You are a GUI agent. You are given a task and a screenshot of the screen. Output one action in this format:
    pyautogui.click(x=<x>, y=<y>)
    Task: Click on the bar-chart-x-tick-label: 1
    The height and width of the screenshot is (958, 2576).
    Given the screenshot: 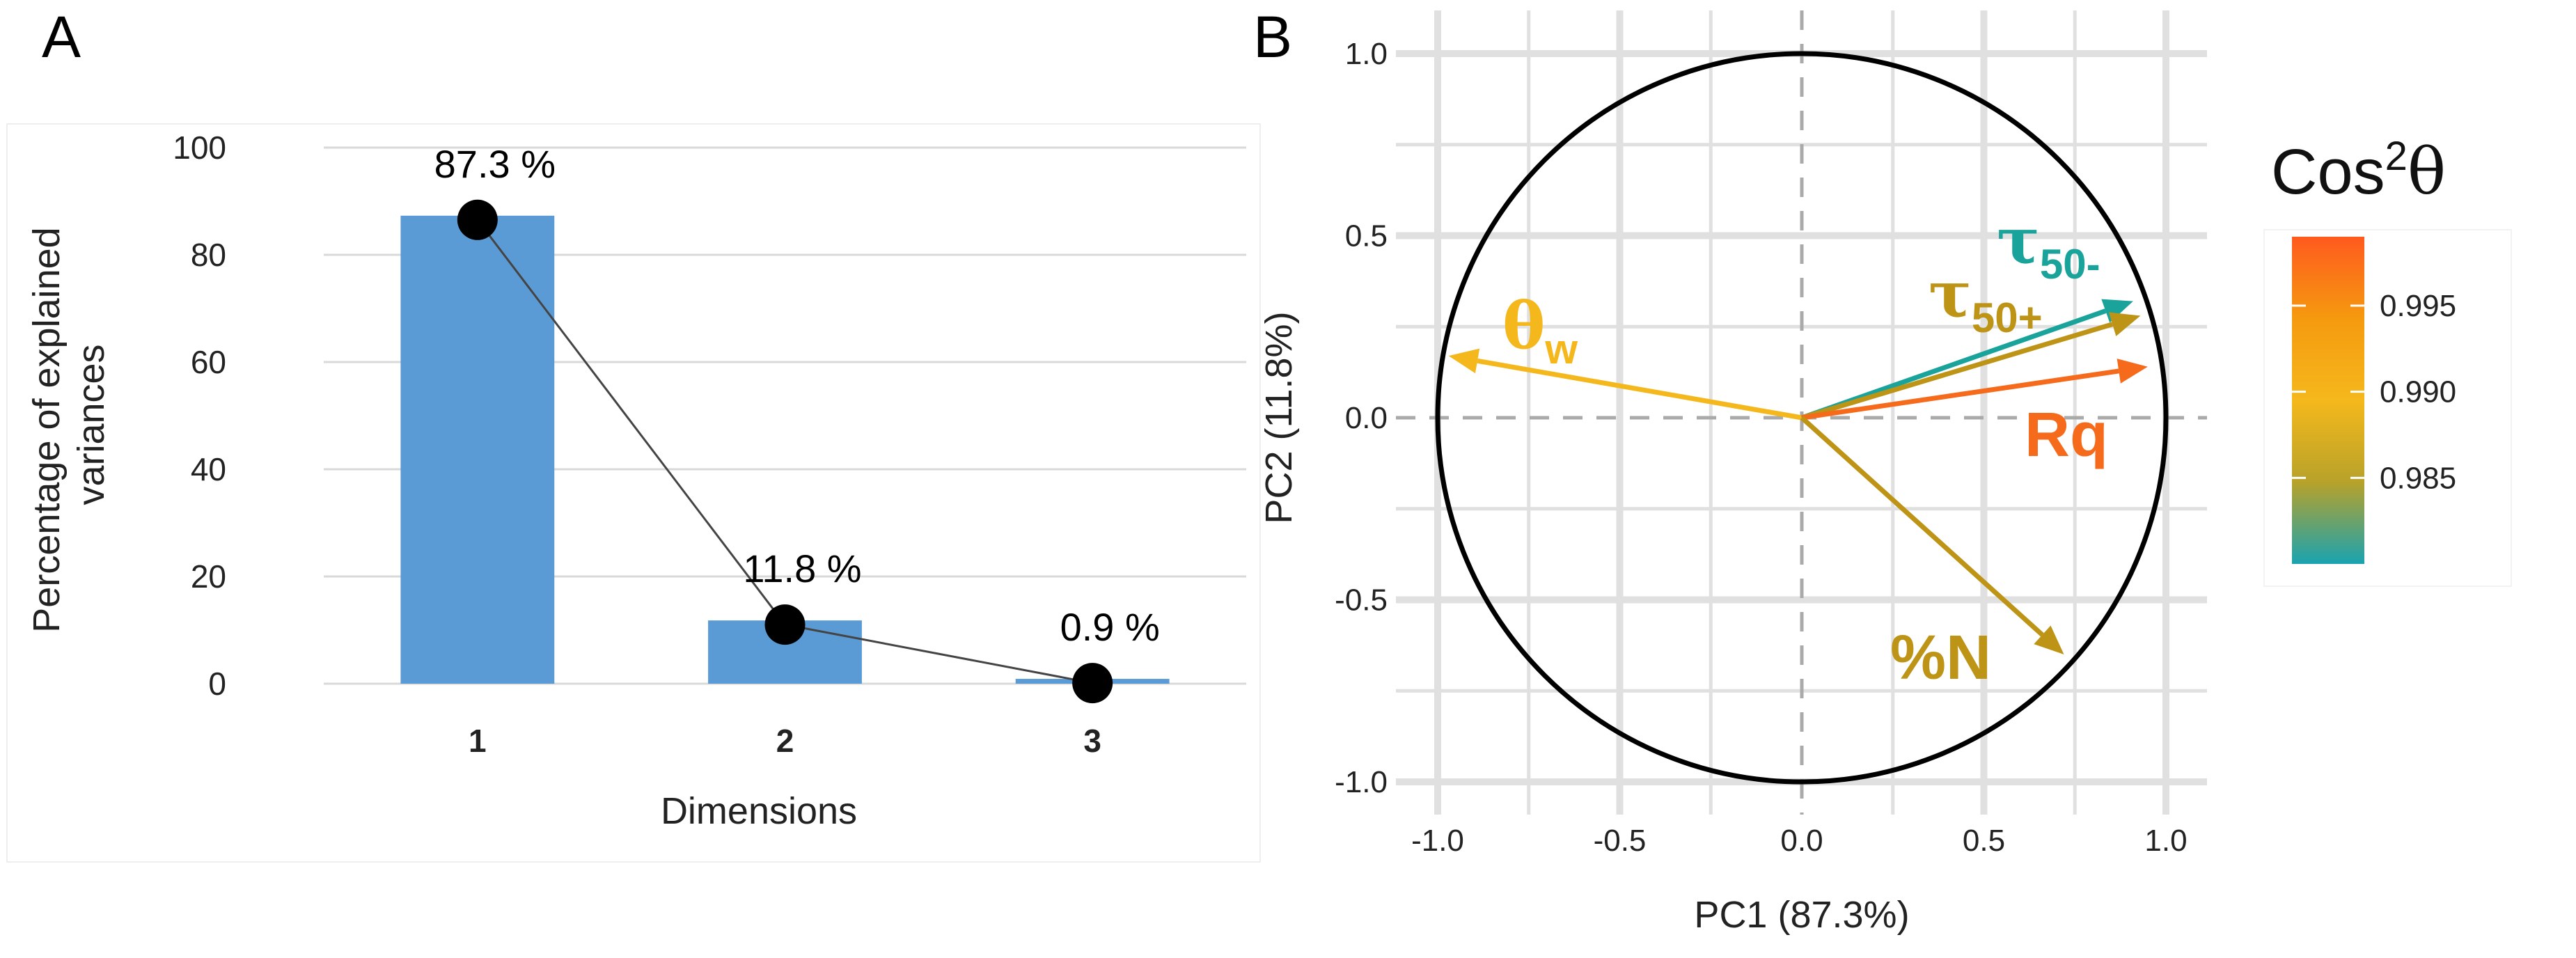 What is the action you would take?
    pyautogui.click(x=478, y=741)
    